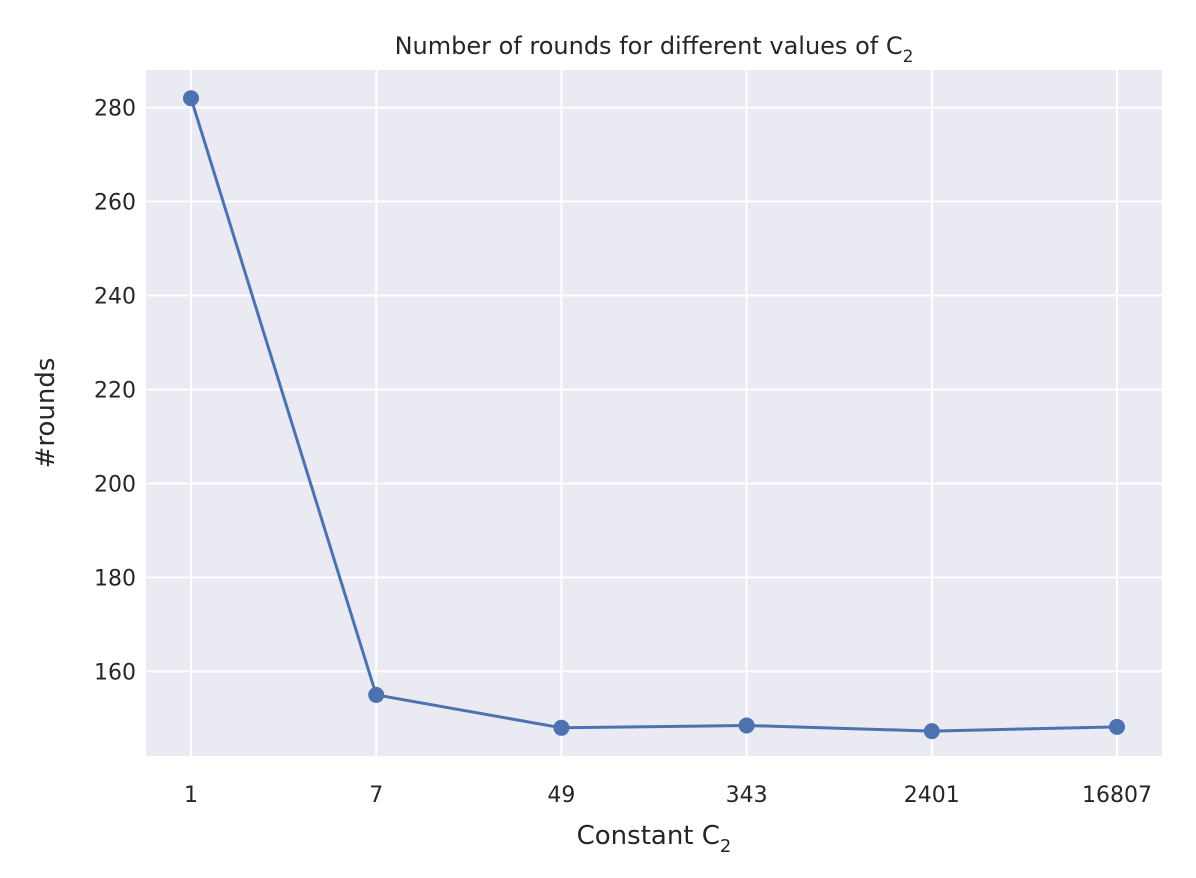  Describe the element at coordinates (932, 795) in the screenshot. I see `x-tick-label: 2401` at that location.